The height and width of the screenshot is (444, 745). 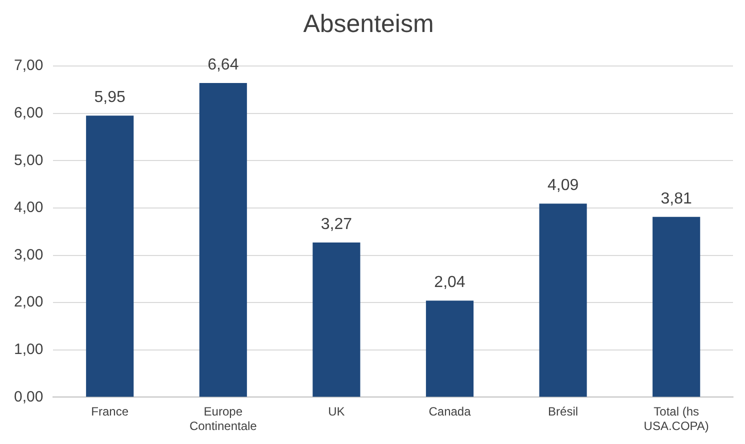 What do you see at coordinates (29, 397) in the screenshot?
I see `y-tick-label: 0,00` at bounding box center [29, 397].